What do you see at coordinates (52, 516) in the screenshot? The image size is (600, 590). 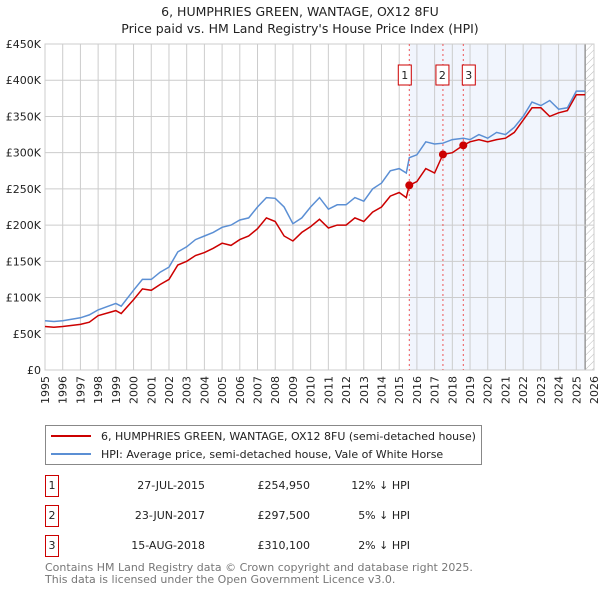 I see `transaction-number: 2` at bounding box center [52, 516].